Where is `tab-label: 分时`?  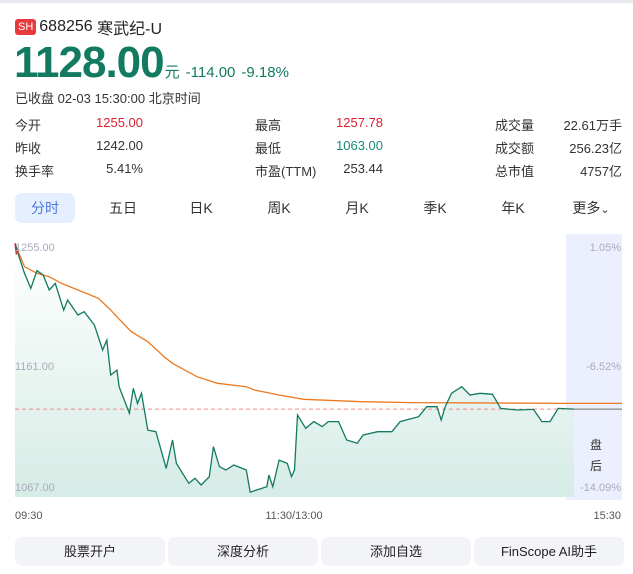
tab-label: 分时 is located at coordinates (45, 208).